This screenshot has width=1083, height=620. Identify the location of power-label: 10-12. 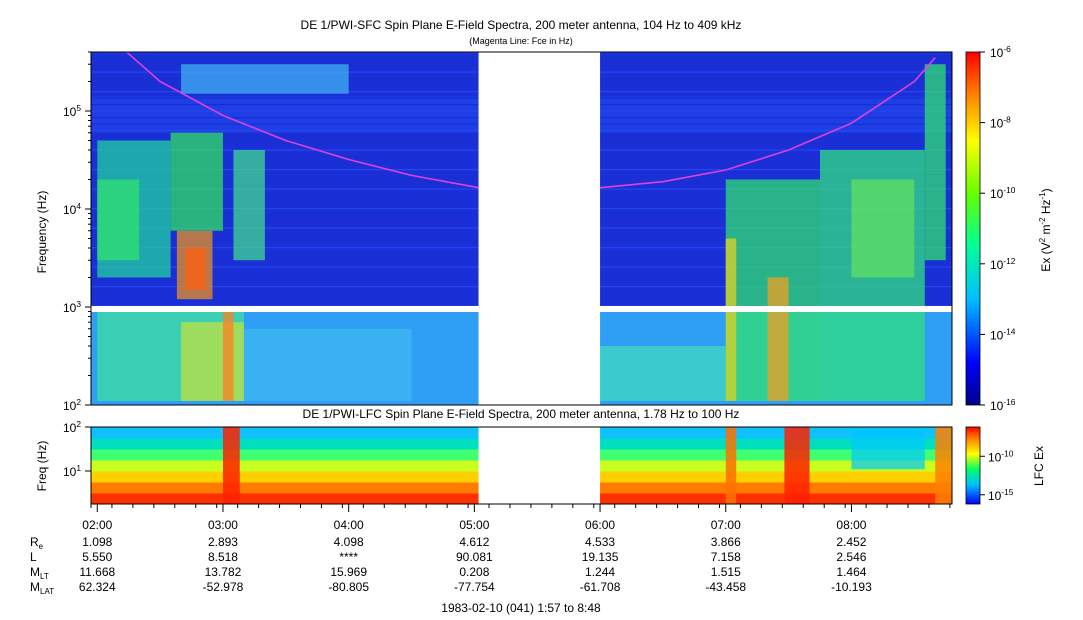
(1003, 264).